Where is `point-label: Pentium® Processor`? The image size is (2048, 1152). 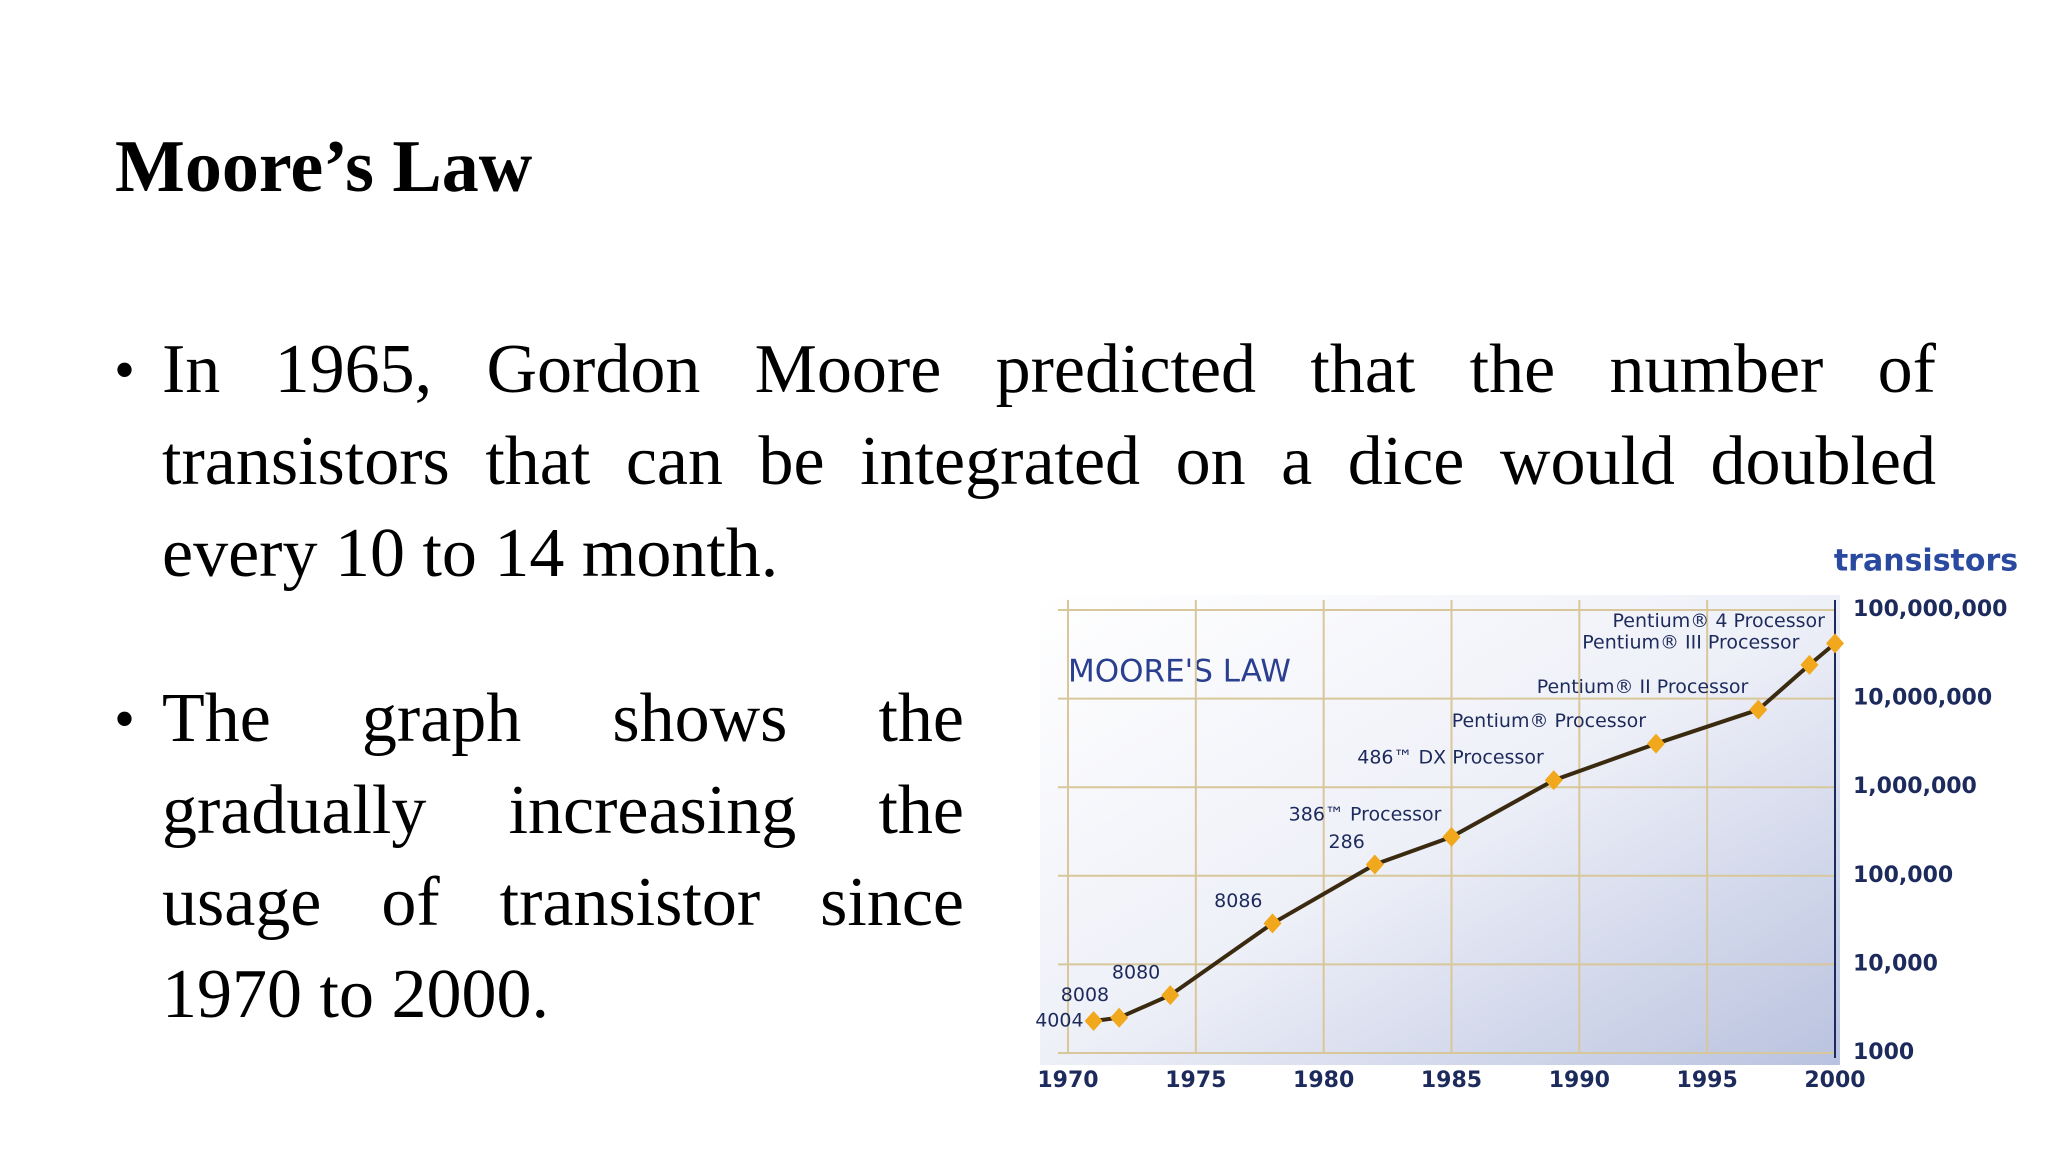
point-label: Pentium® Processor is located at coordinates (1549, 721).